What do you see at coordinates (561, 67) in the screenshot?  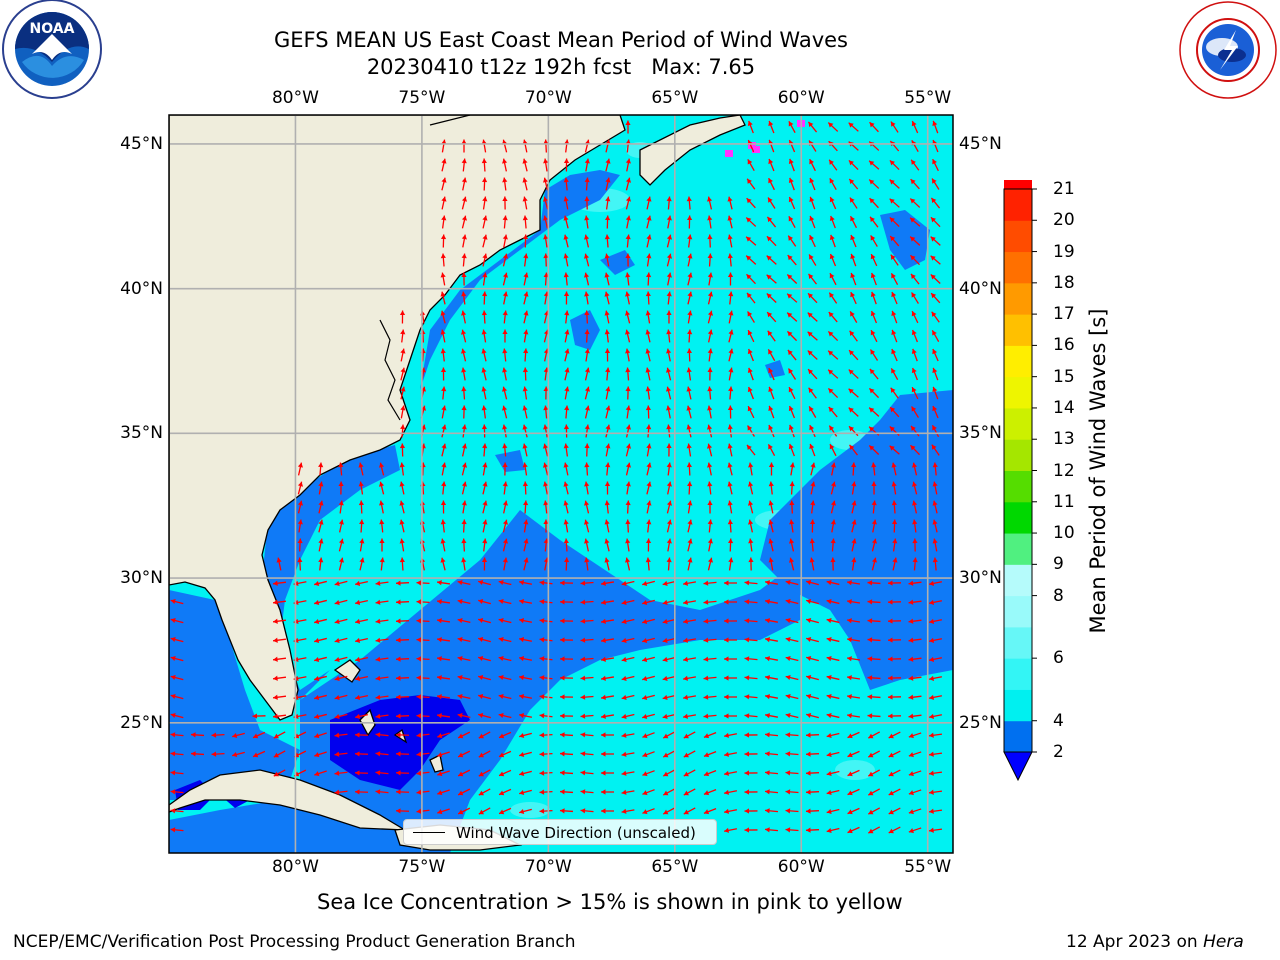 I see `chart-title-line2: 20230410 t12z 192h fcst Max: 7.65` at bounding box center [561, 67].